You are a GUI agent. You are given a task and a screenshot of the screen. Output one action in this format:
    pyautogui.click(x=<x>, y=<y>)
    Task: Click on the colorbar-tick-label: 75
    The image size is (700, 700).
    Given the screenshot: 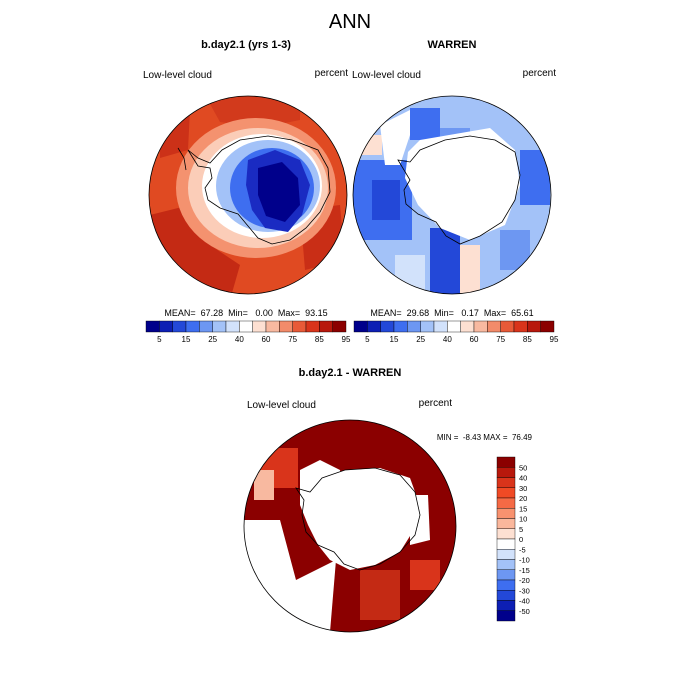 What is the action you would take?
    pyautogui.click(x=500, y=339)
    